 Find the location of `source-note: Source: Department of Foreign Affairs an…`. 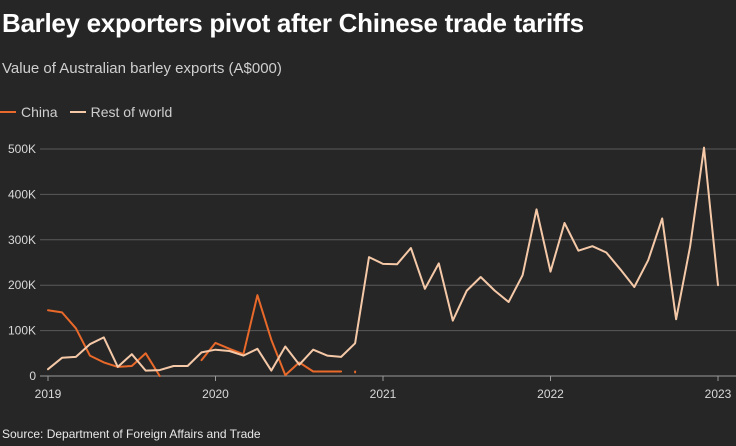

source-note: Source: Department of Foreign Affairs an… is located at coordinates (131, 434).